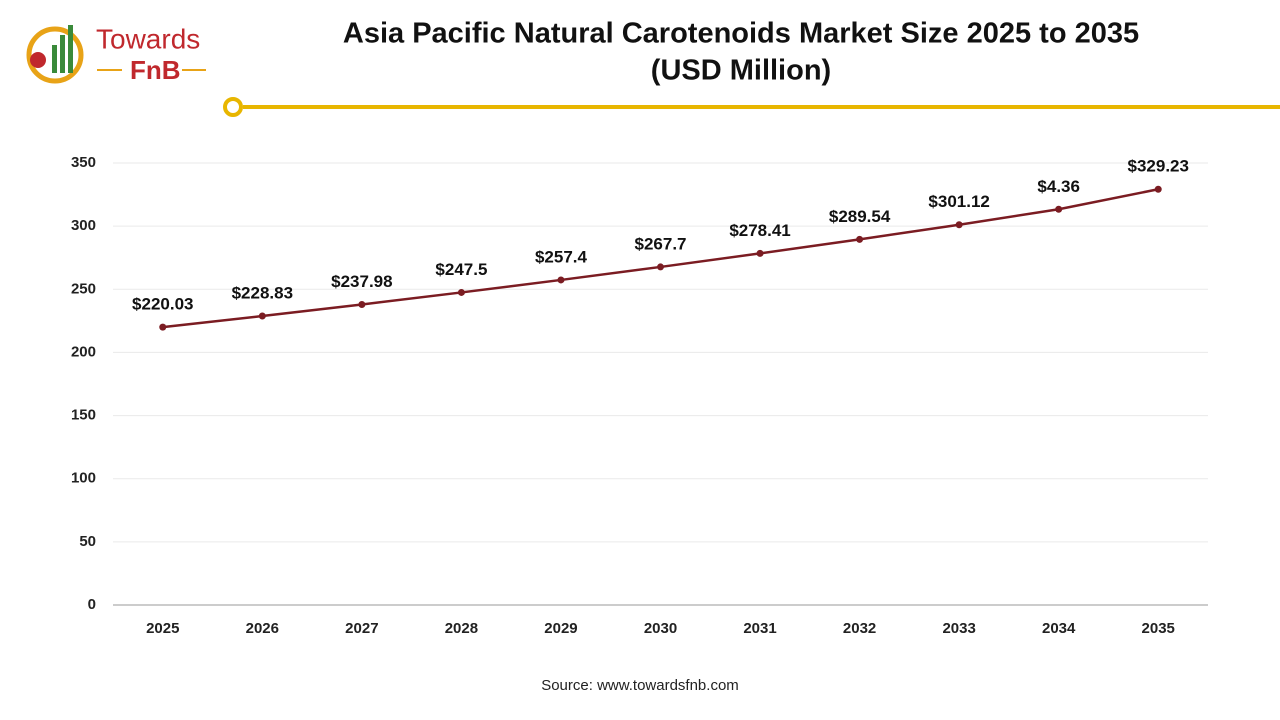  What do you see at coordinates (461, 269) in the screenshot?
I see `data-label: $247.5` at bounding box center [461, 269].